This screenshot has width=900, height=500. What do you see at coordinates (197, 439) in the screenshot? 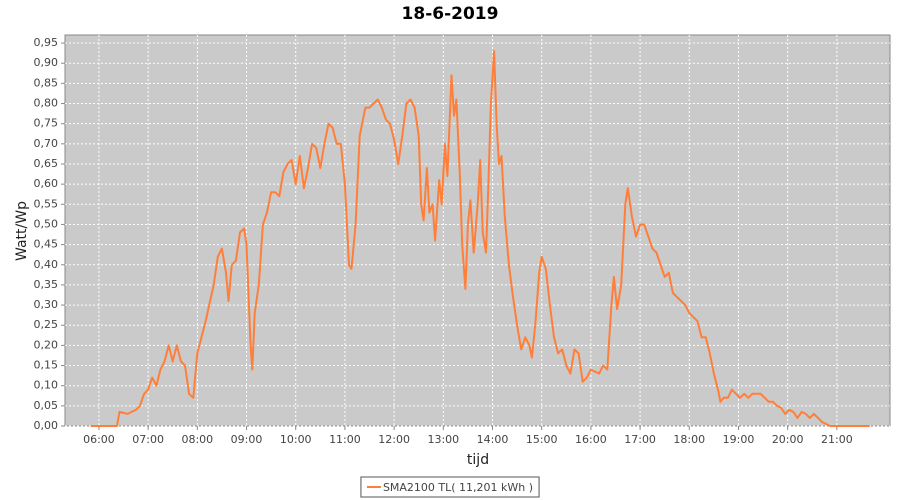
I see `x-tick-label: 08:00` at bounding box center [197, 439].